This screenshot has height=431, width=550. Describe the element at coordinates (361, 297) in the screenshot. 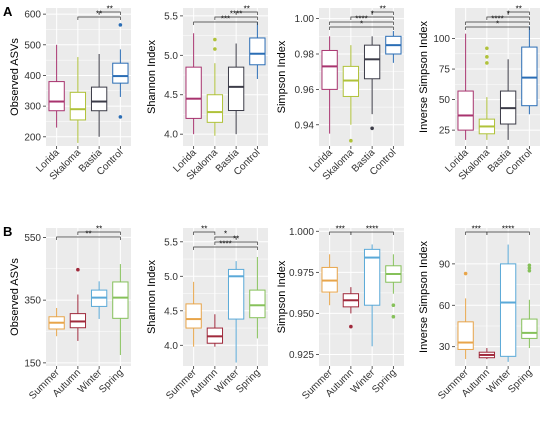

I see `panel-background` at that location.